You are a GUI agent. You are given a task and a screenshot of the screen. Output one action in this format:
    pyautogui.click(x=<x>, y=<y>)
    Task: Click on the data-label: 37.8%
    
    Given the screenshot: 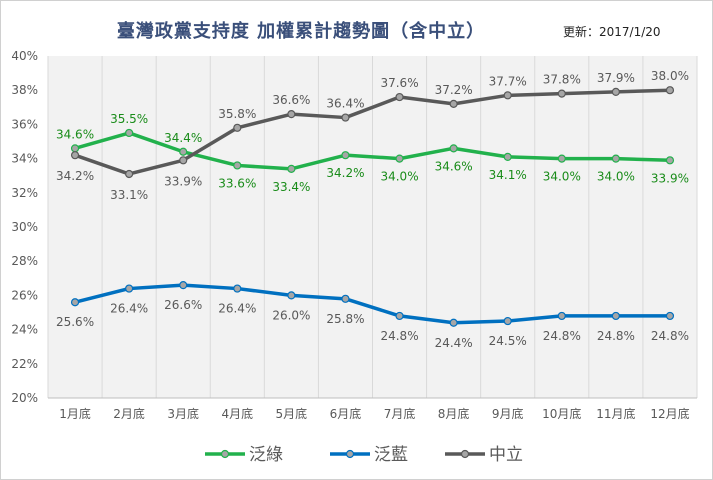 What is the action you would take?
    pyautogui.click(x=562, y=80)
    